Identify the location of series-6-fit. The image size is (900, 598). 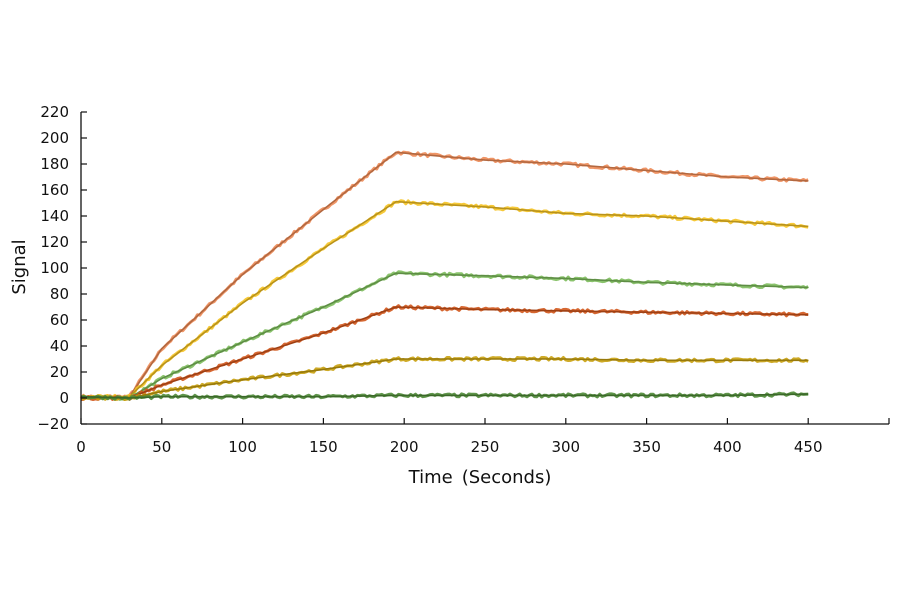
(444, 396).